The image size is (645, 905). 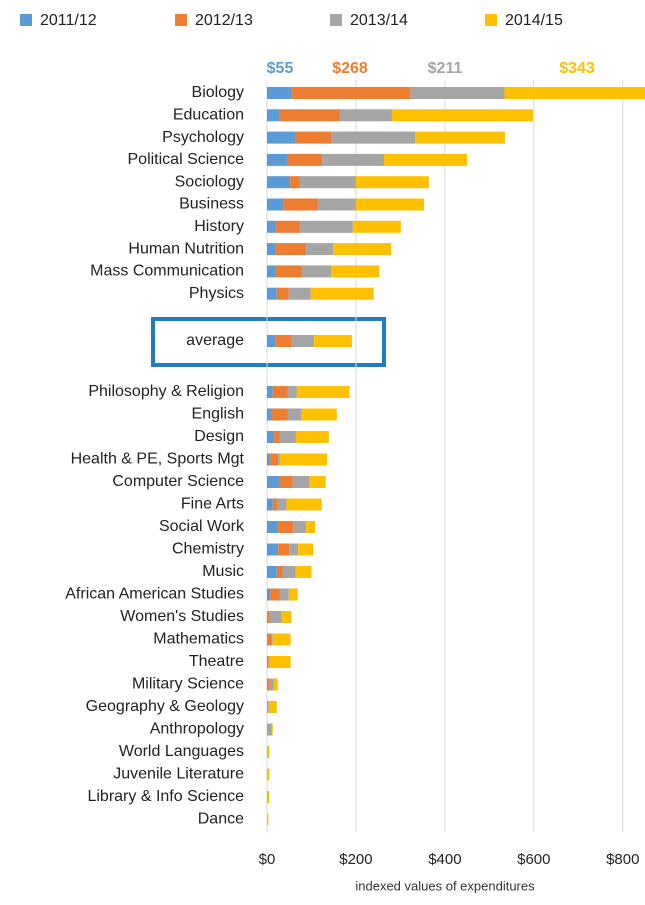 I want to click on legend-label: 2013/14, so click(x=379, y=20).